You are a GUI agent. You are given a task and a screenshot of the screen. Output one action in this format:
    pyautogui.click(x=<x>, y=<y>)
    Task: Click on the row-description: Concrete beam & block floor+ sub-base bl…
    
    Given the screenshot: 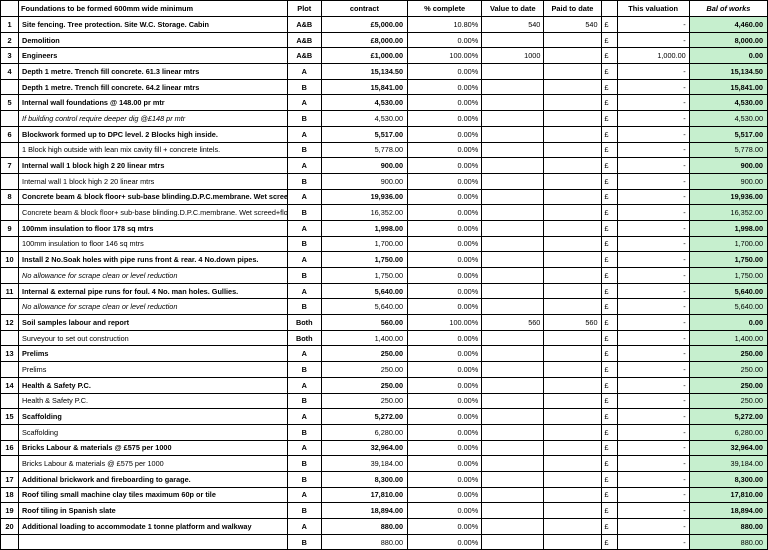 What is the action you would take?
    pyautogui.click(x=153, y=197)
    